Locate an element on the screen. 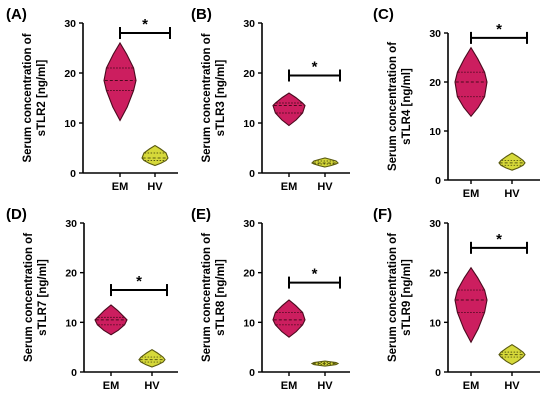 The height and width of the screenshot is (400, 550). y-axis-title: Serum concentration of sTLR4 [ng/ml] is located at coordinates (400, 106).